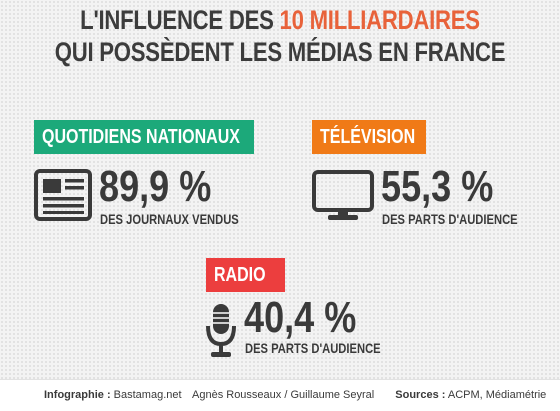 The height and width of the screenshot is (411, 560). What do you see at coordinates (221, 330) in the screenshot?
I see `microphone-icon` at bounding box center [221, 330].